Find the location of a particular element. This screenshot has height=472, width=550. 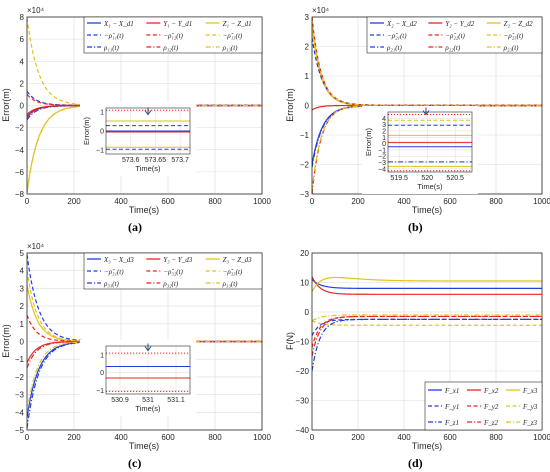

inset-x-tick-label: 520.5 is located at coordinates (455, 178).